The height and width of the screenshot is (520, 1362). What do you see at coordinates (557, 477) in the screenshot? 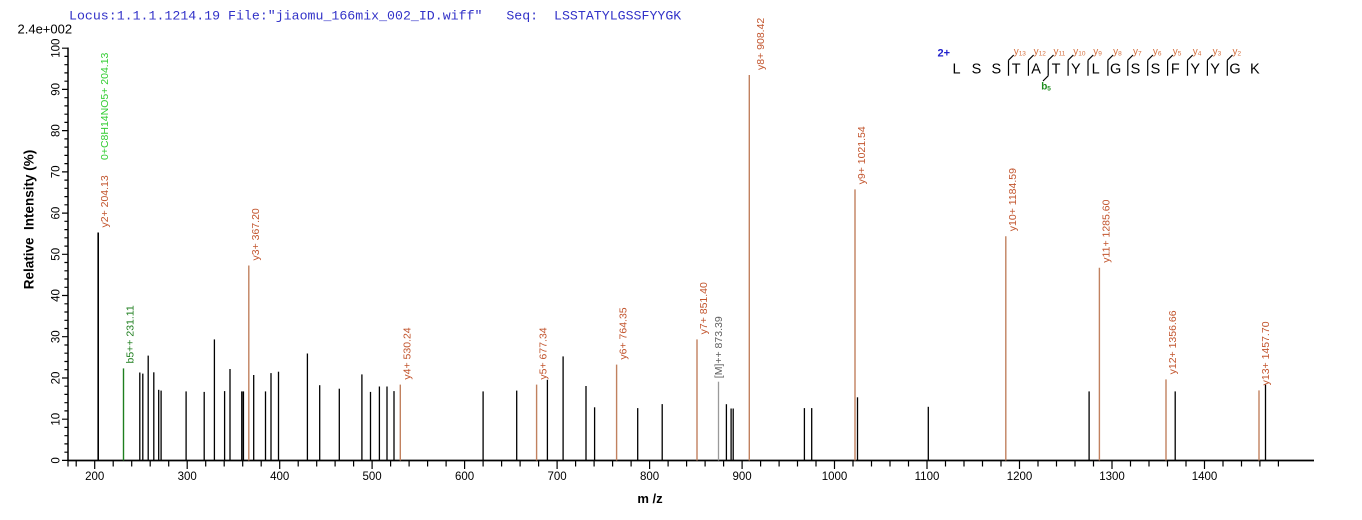
I see `svg-text: 700` at bounding box center [557, 477].